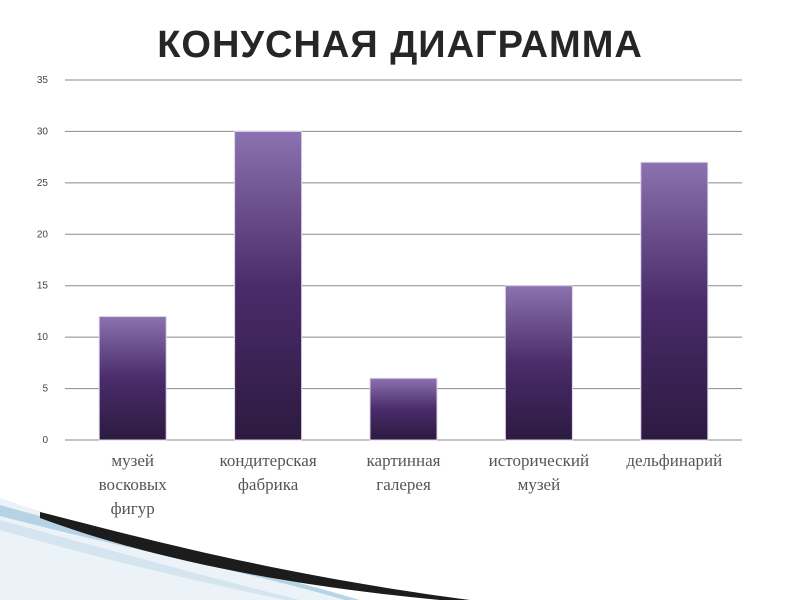  I want to click on x-category-label-line: фабрика, so click(268, 484).